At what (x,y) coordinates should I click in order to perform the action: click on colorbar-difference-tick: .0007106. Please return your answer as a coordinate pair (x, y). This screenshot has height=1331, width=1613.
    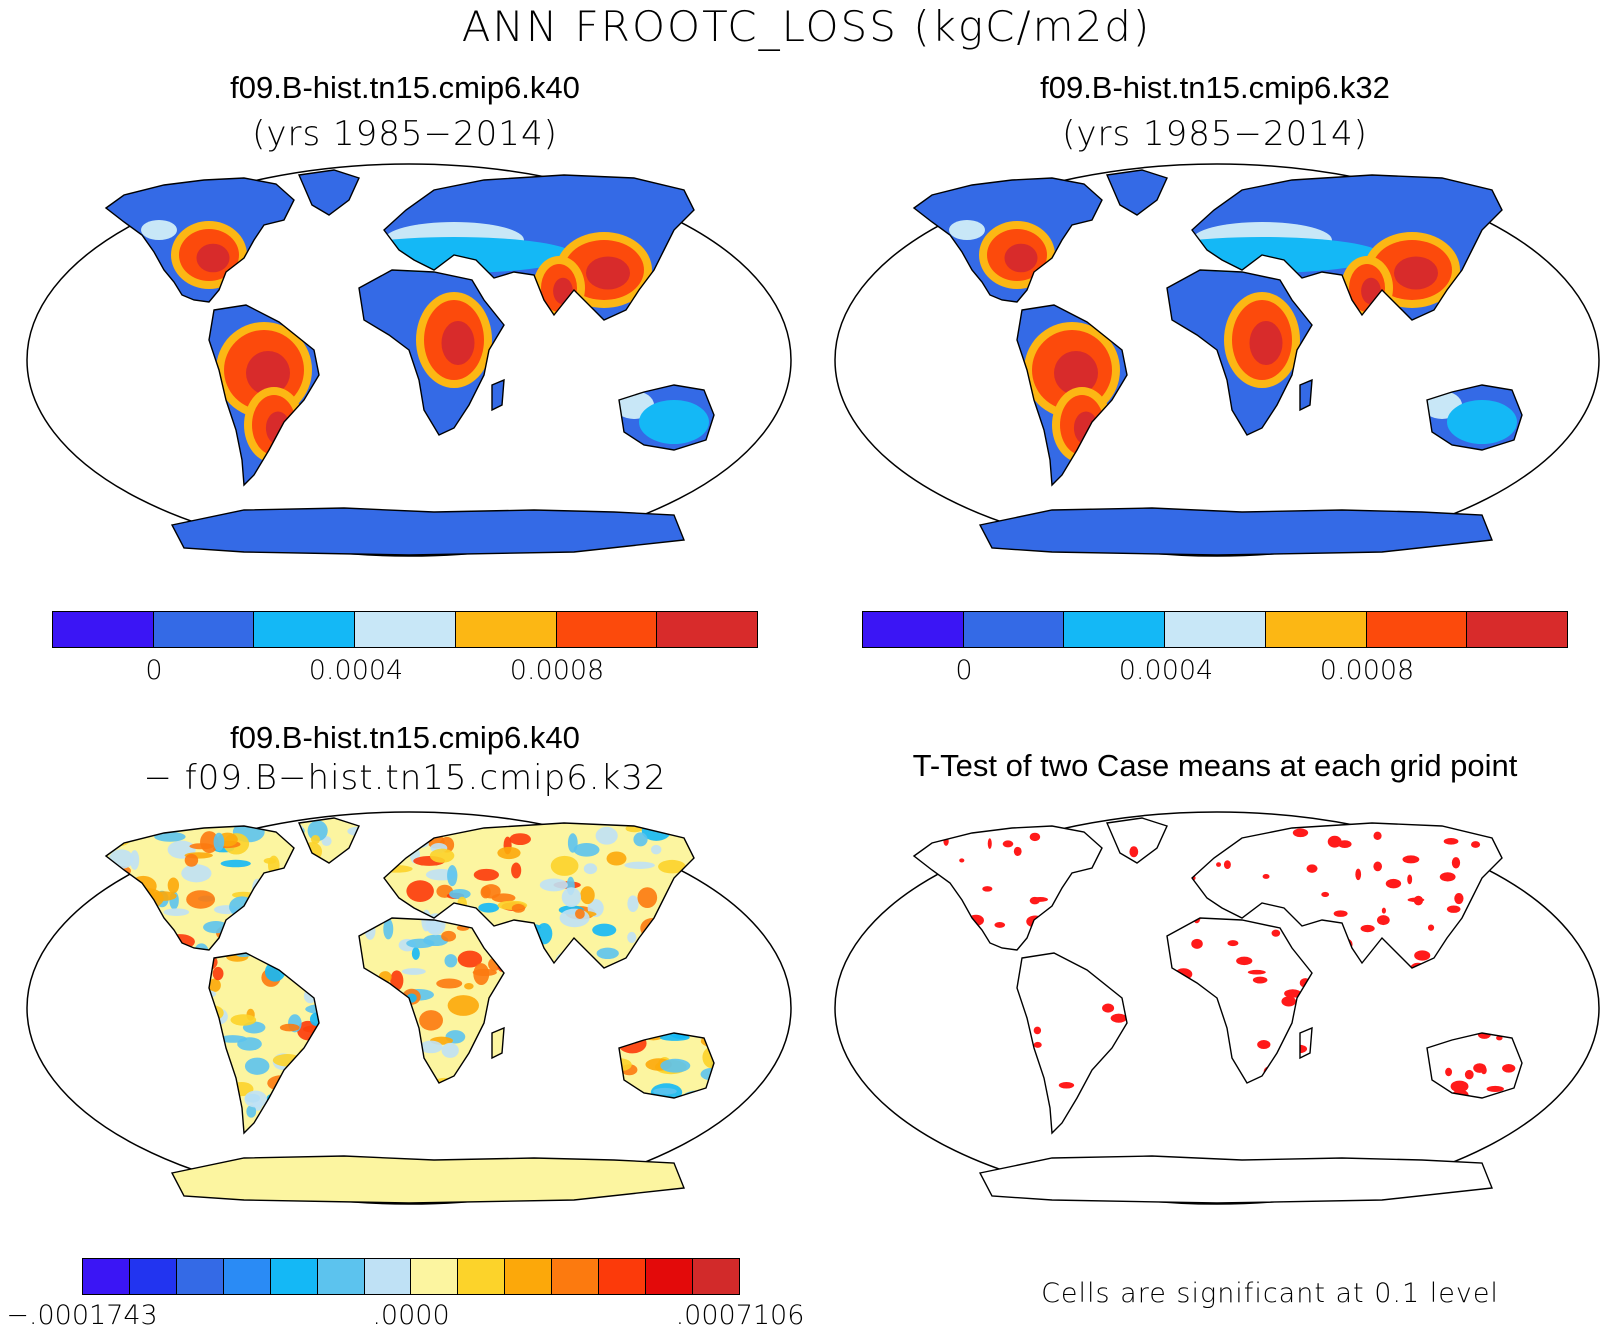
    Looking at the image, I should click on (740, 1315).